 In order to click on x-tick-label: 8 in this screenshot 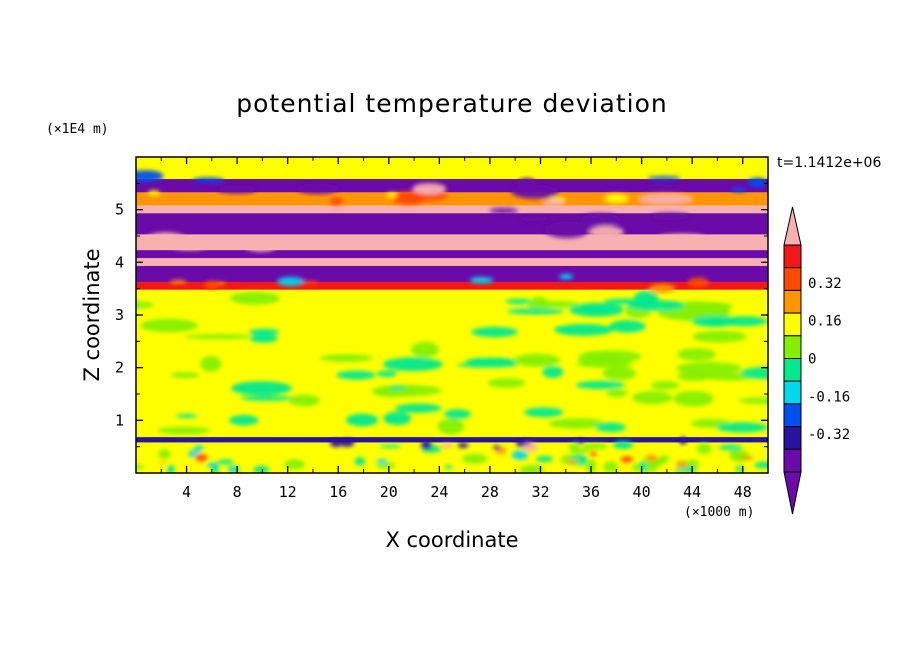, I will do `click(237, 492)`.